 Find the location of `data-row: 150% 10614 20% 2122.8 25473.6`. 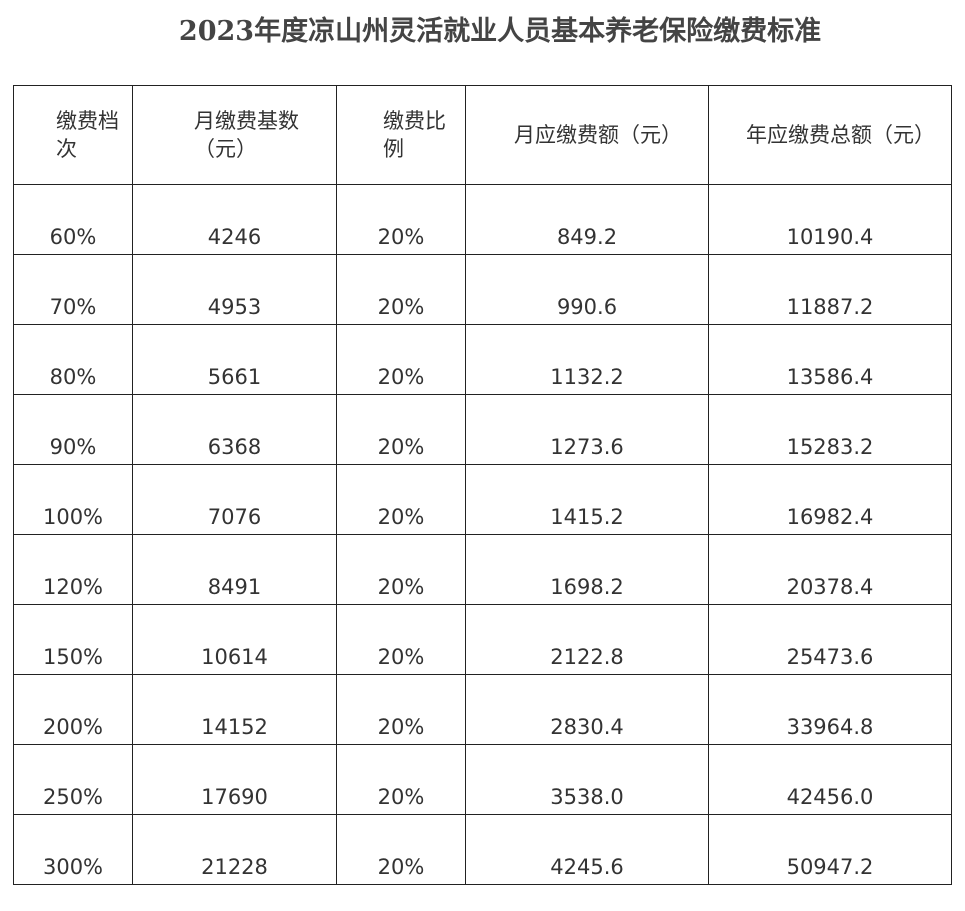

data-row: 150% 10614 20% 2122.8 25473.6 is located at coordinates (482, 639).